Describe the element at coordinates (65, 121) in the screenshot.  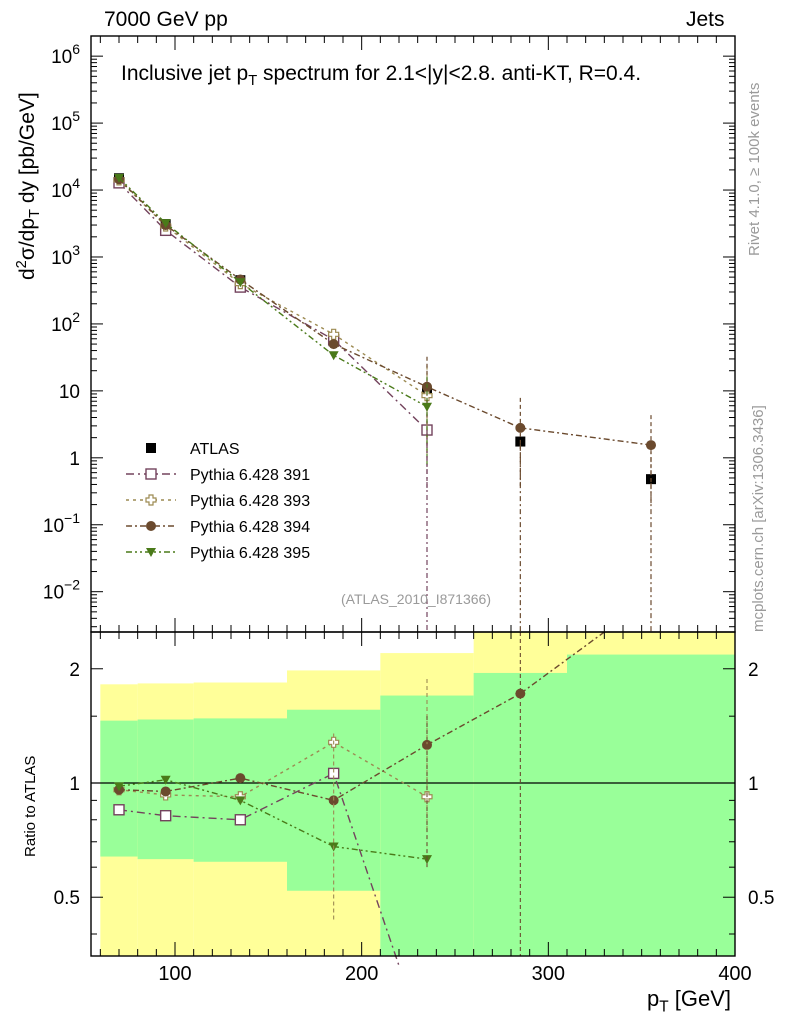
I see `ytick-label-7: 10⁵` at that location.